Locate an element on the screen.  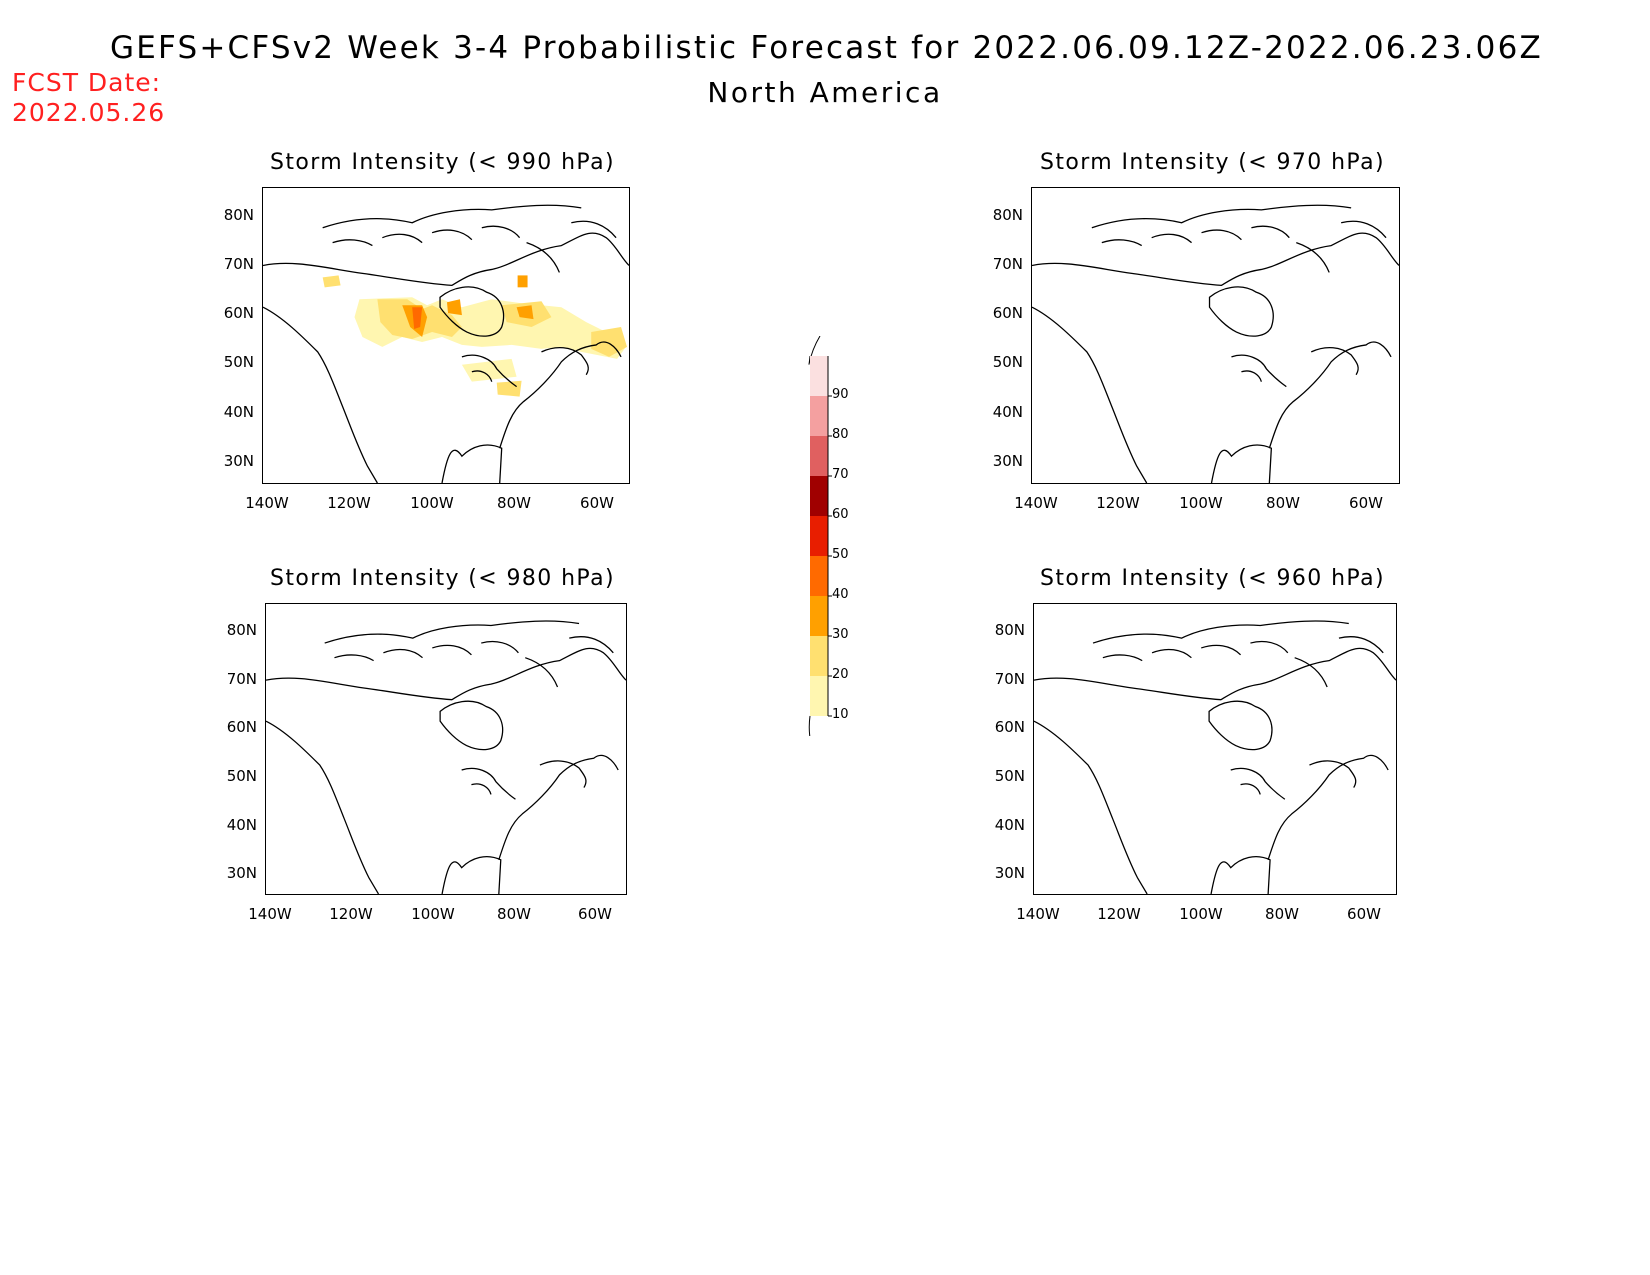
colorbar is located at coordinates (843, 546).